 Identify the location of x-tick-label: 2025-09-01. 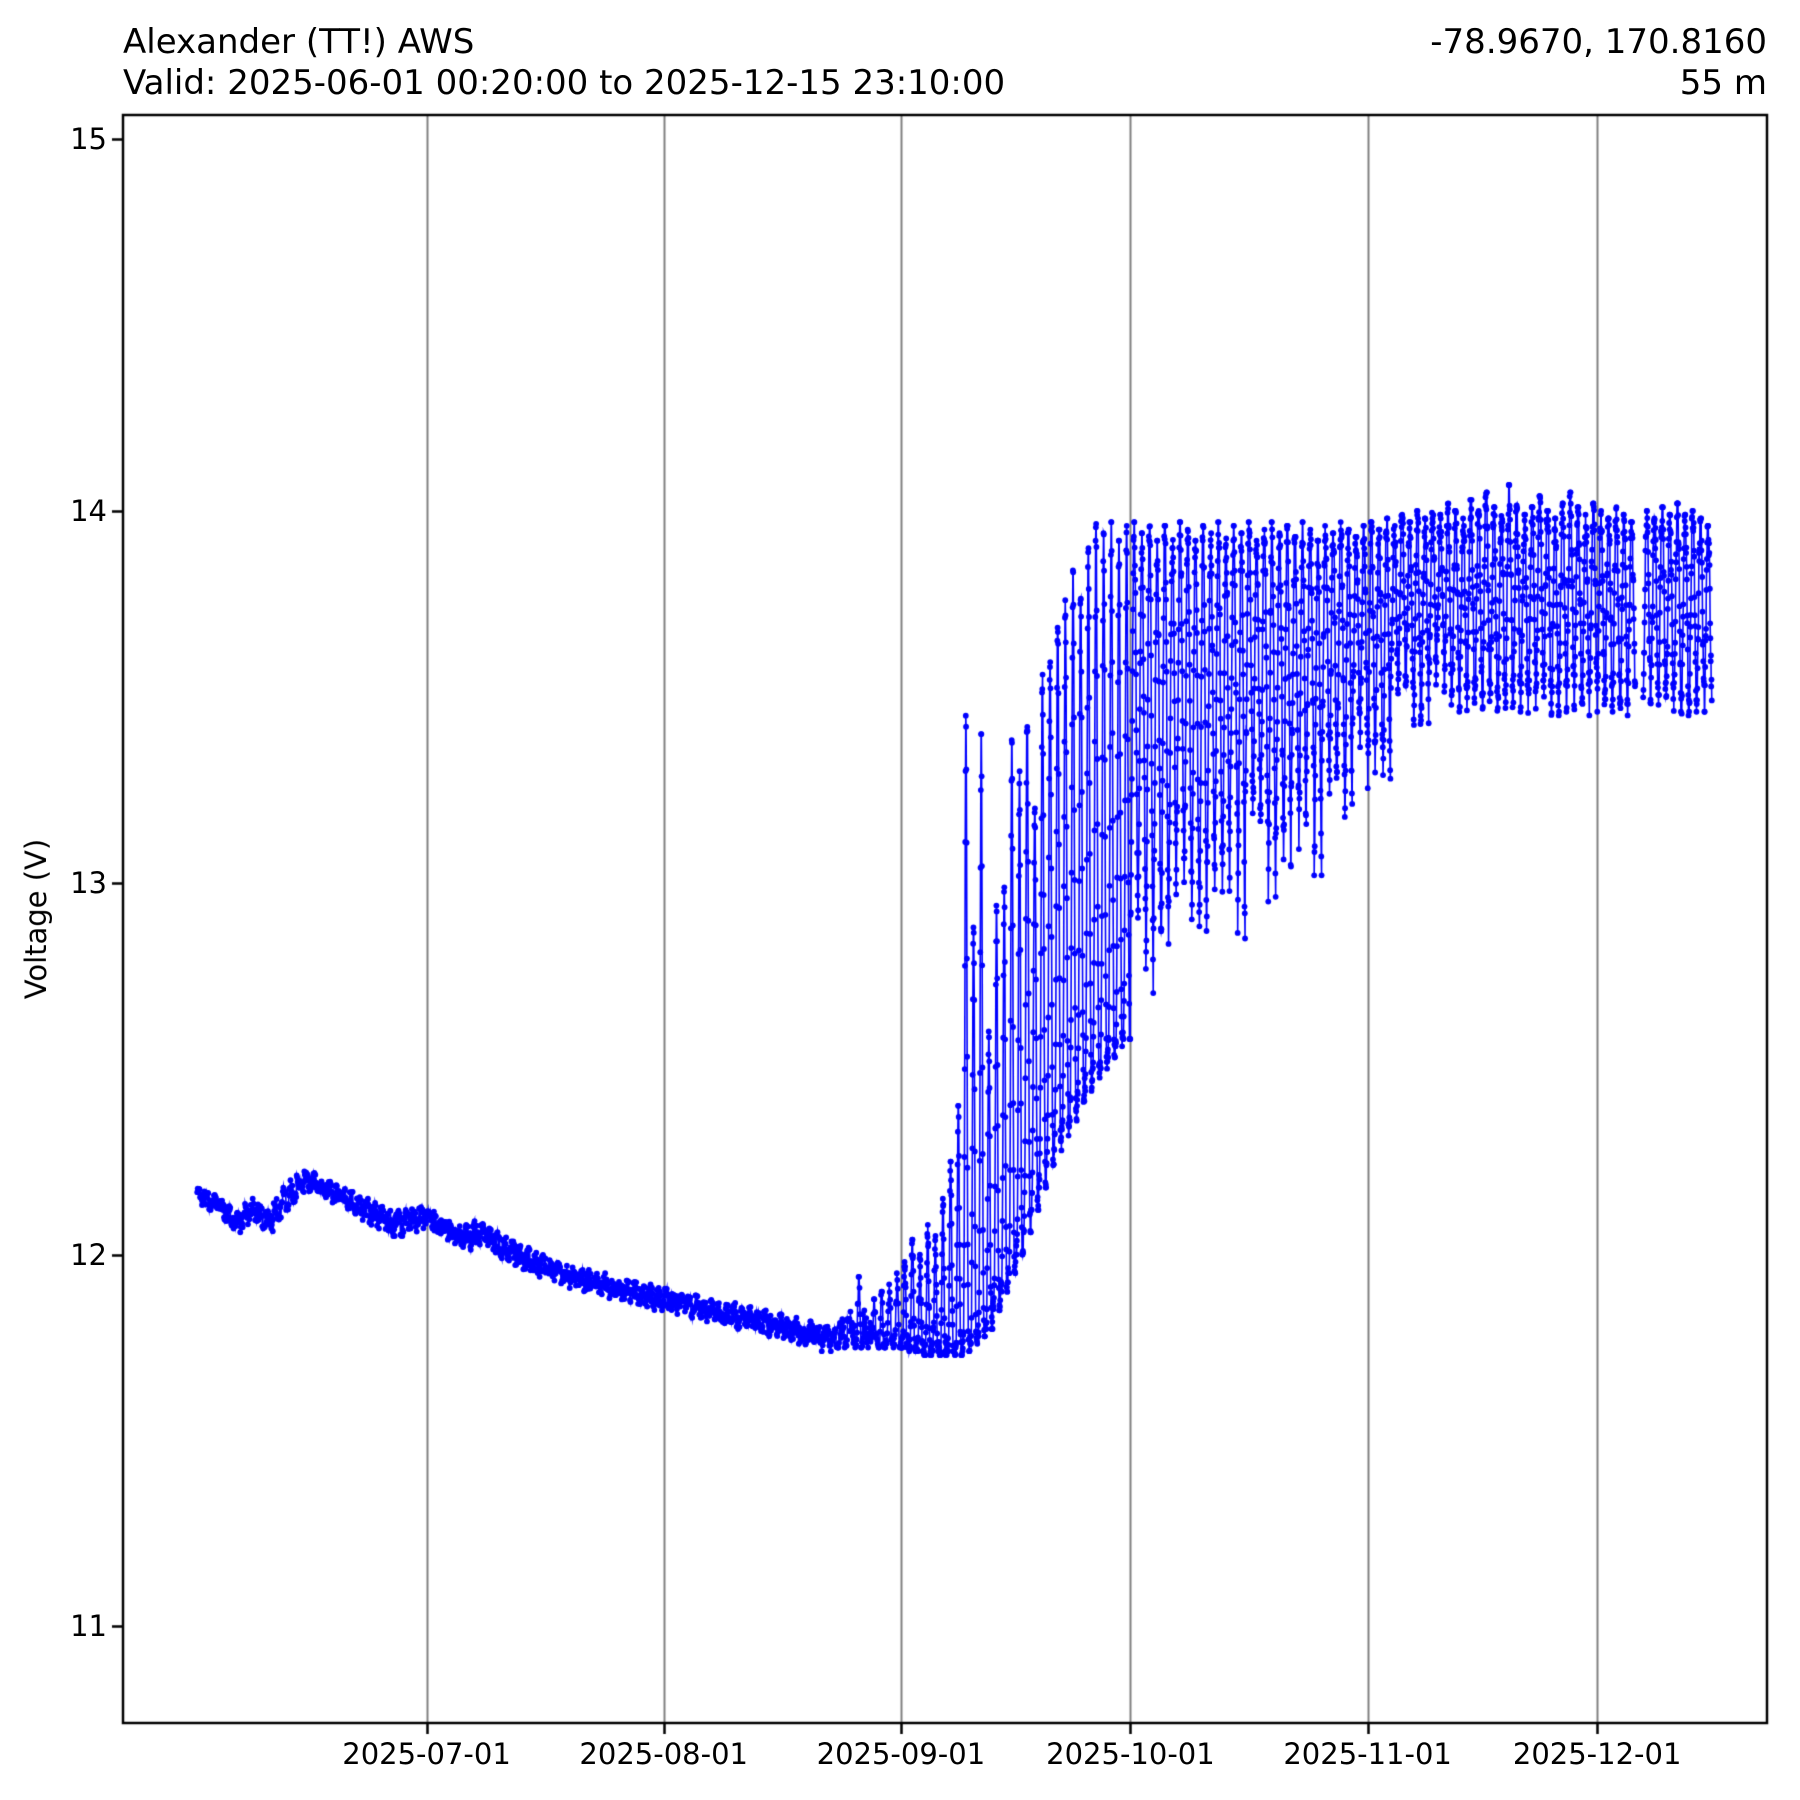
(901, 1754).